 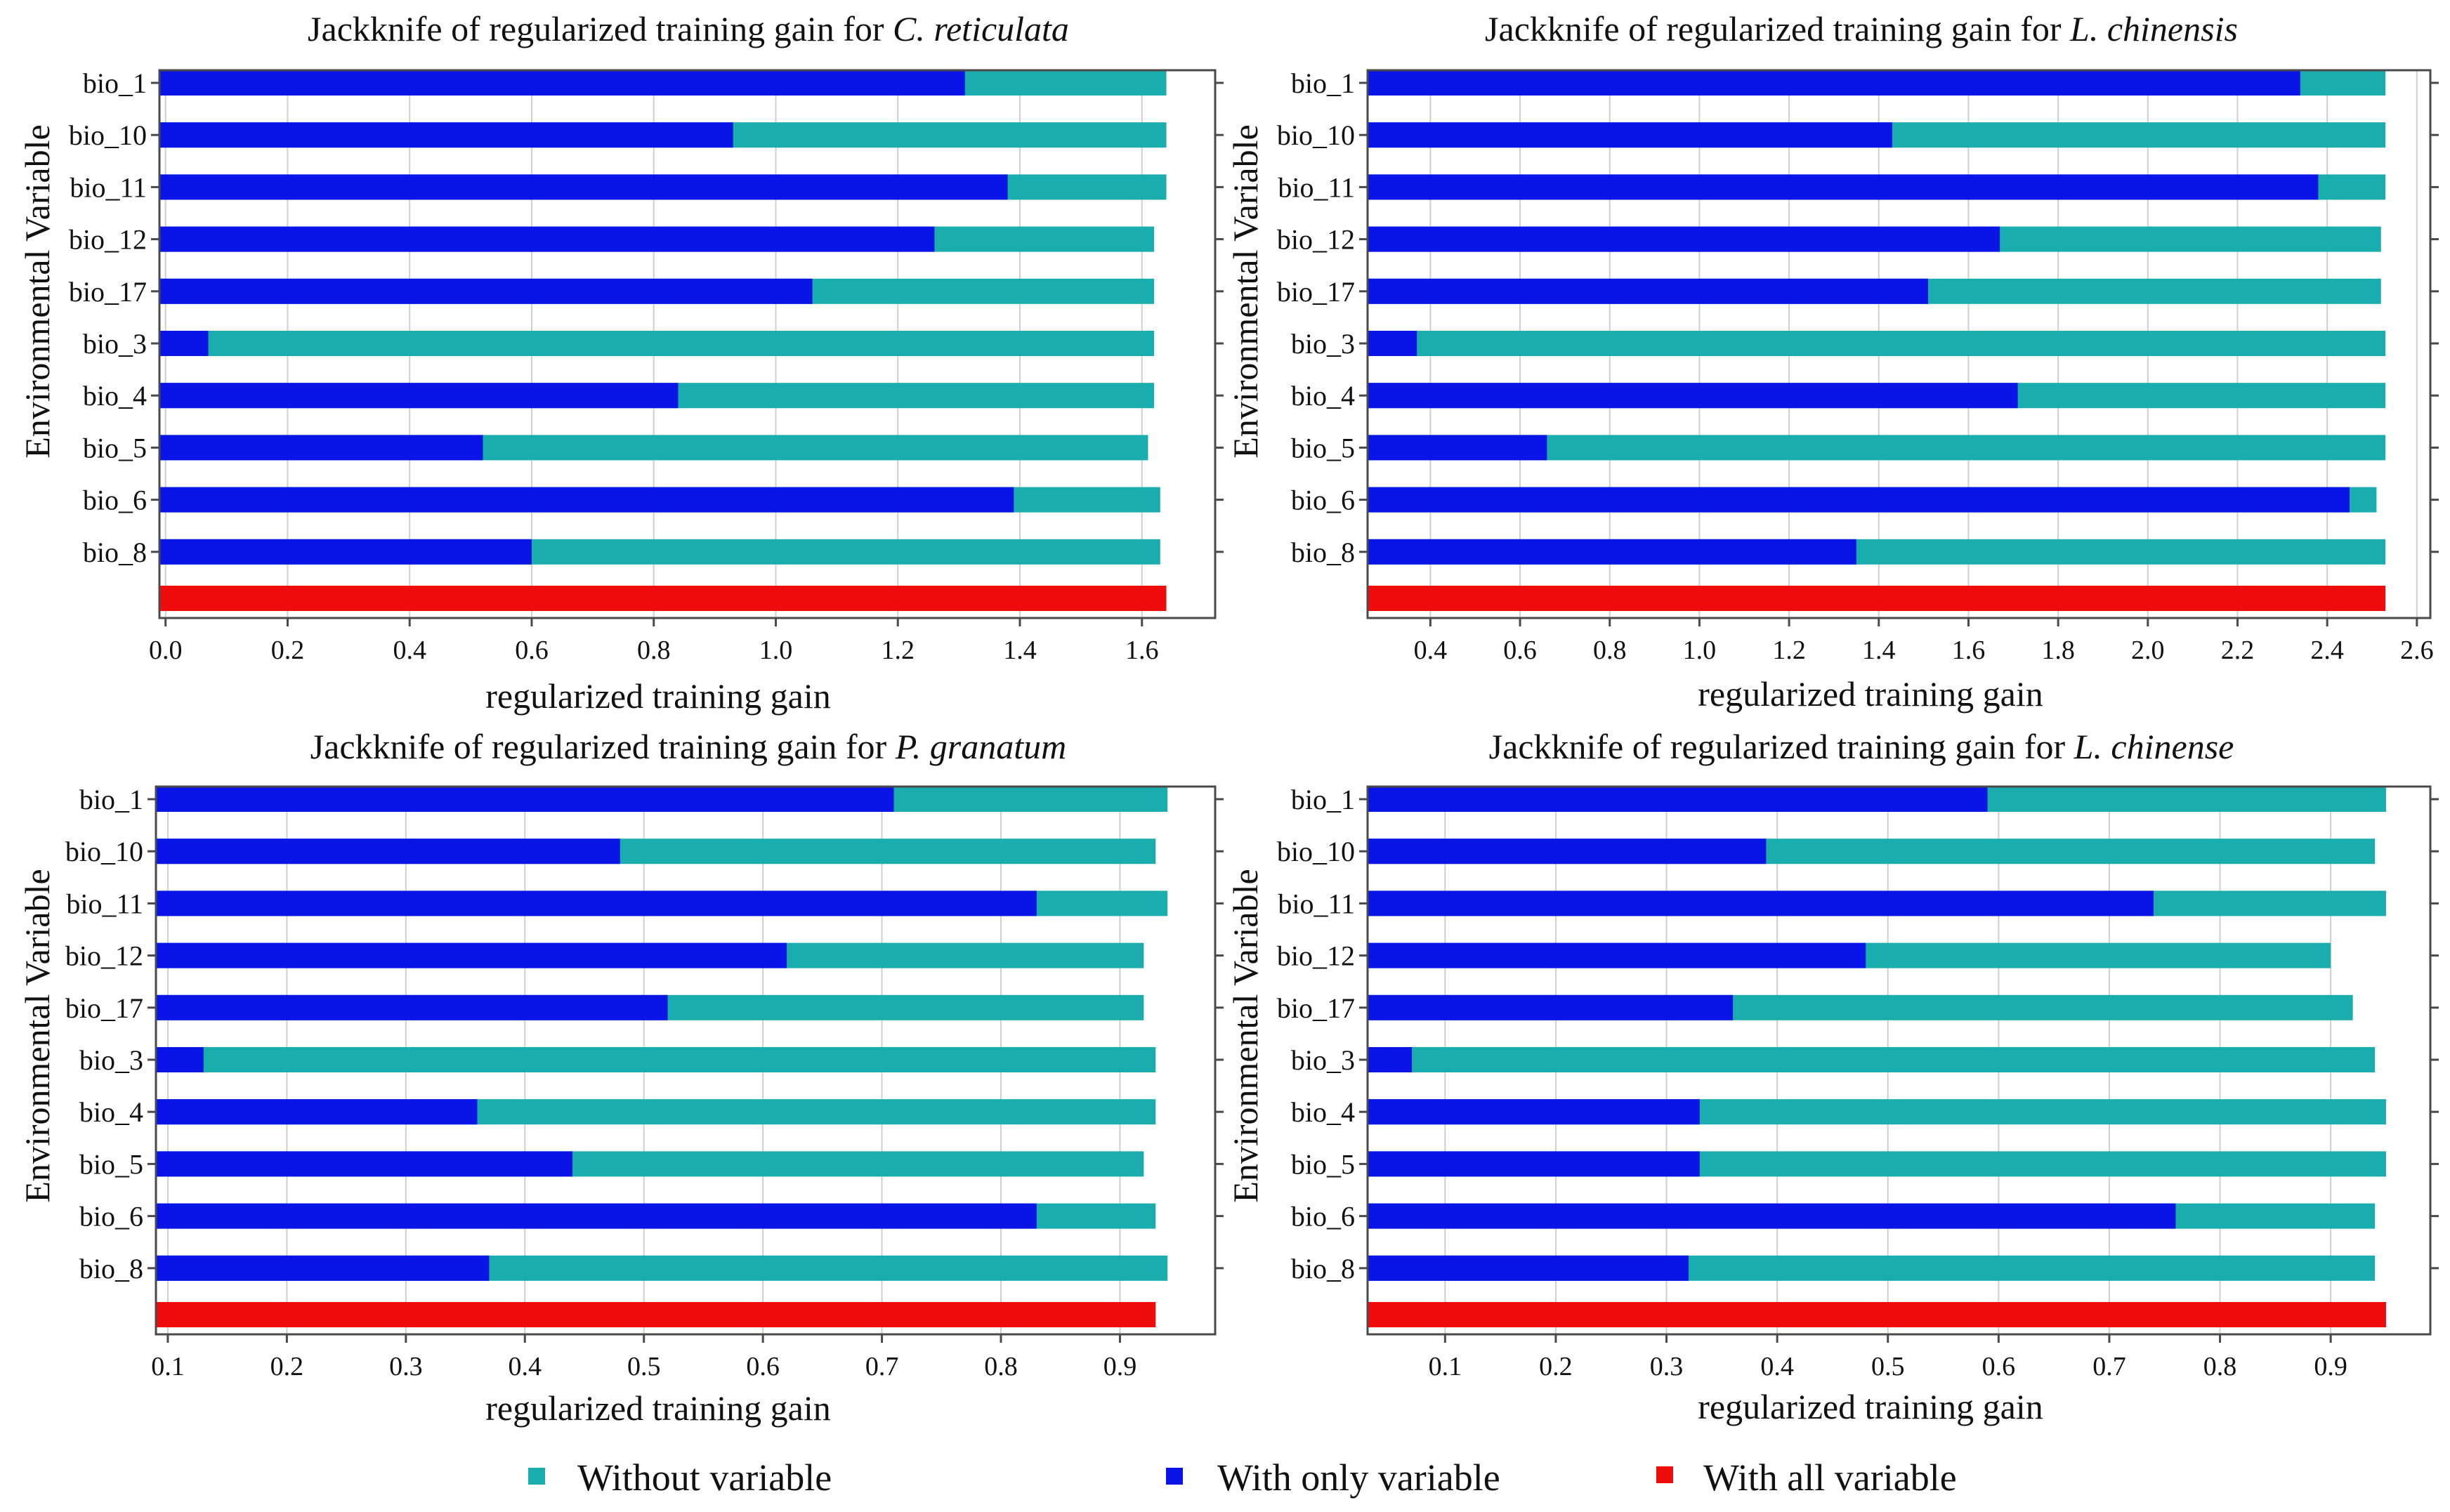 What do you see at coordinates (654, 650) in the screenshot?
I see `x-tick-label-4: 0.8` at bounding box center [654, 650].